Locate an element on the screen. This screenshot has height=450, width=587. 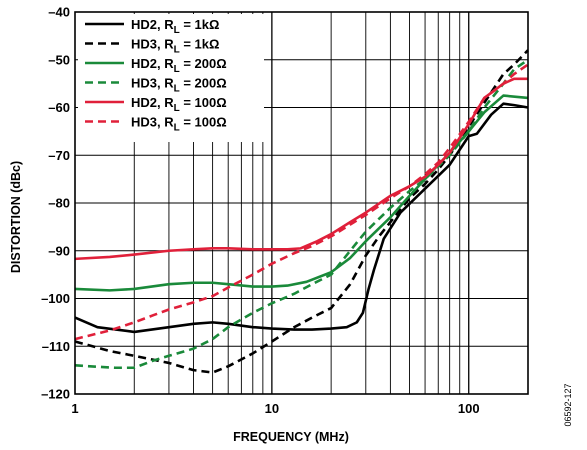
y-axis-title: DISTORTION (dBc) is located at coordinates (16, 217).